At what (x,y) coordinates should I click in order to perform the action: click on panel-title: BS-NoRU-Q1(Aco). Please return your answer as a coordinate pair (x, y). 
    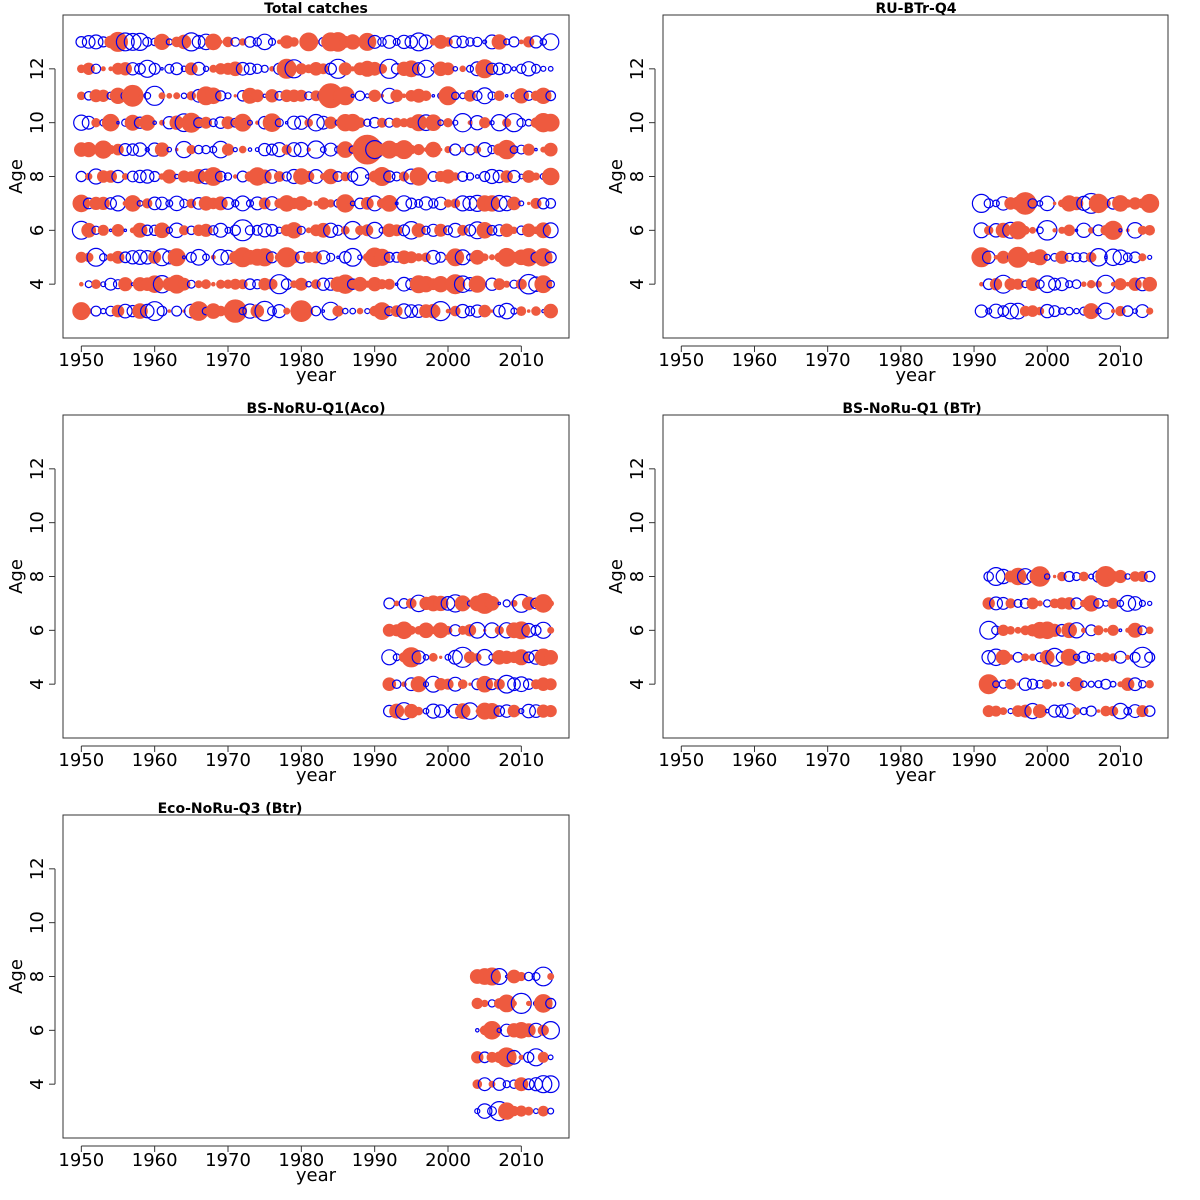
    Looking at the image, I should click on (315, 409).